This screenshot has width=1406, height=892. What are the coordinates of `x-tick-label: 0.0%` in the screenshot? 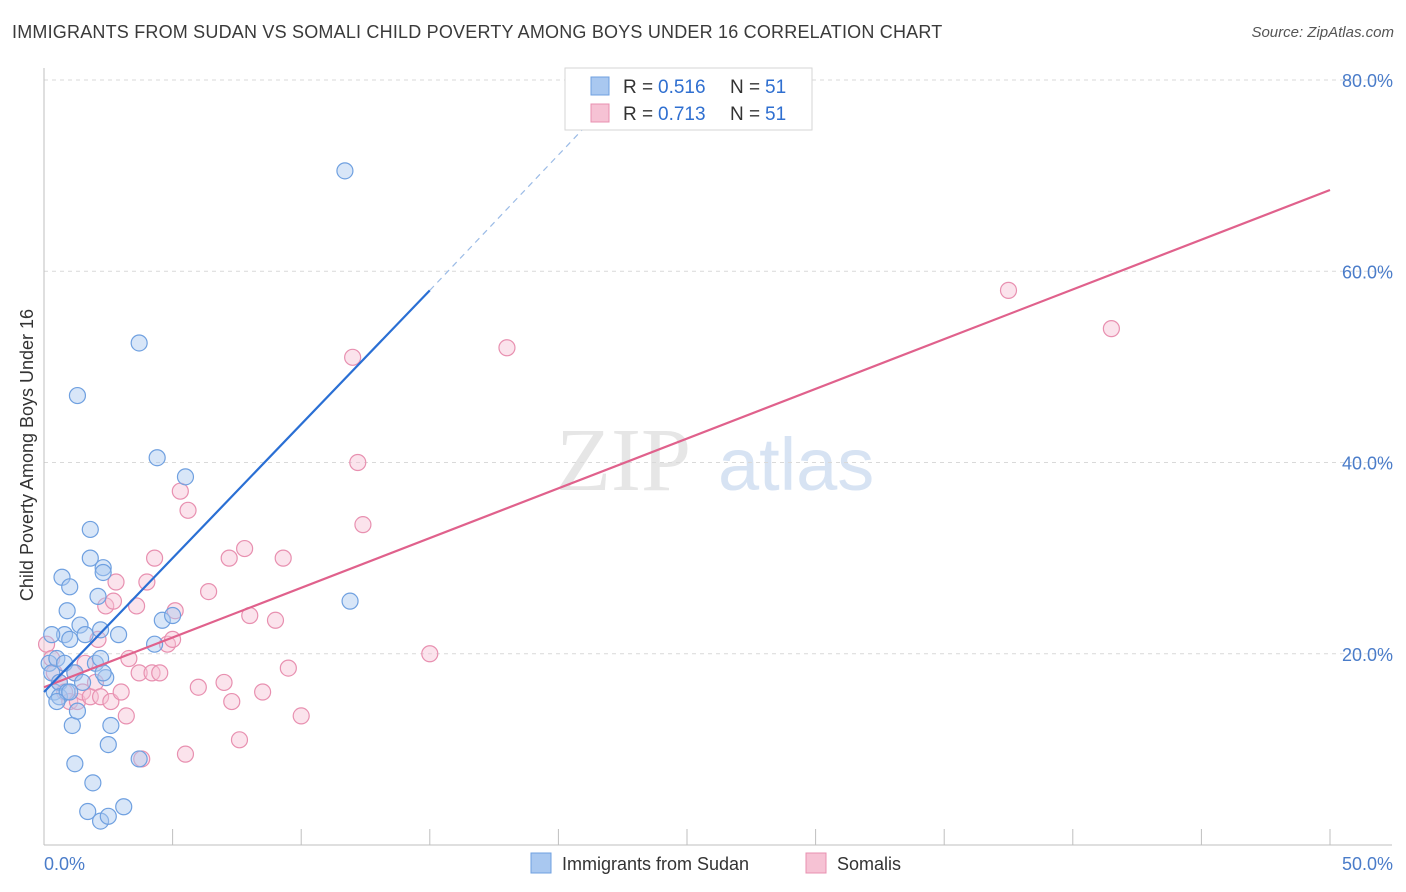 It's located at (64, 864).